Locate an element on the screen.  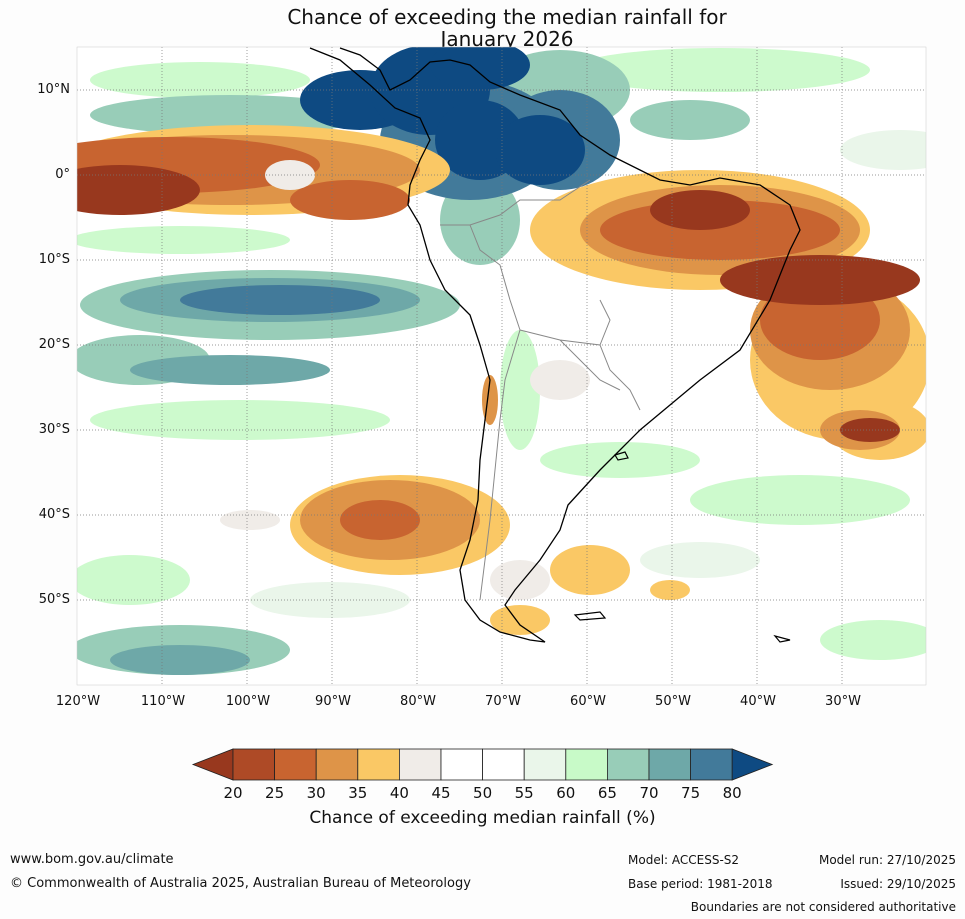
website-link: www.bom.gov.au/climate is located at coordinates (92, 859).